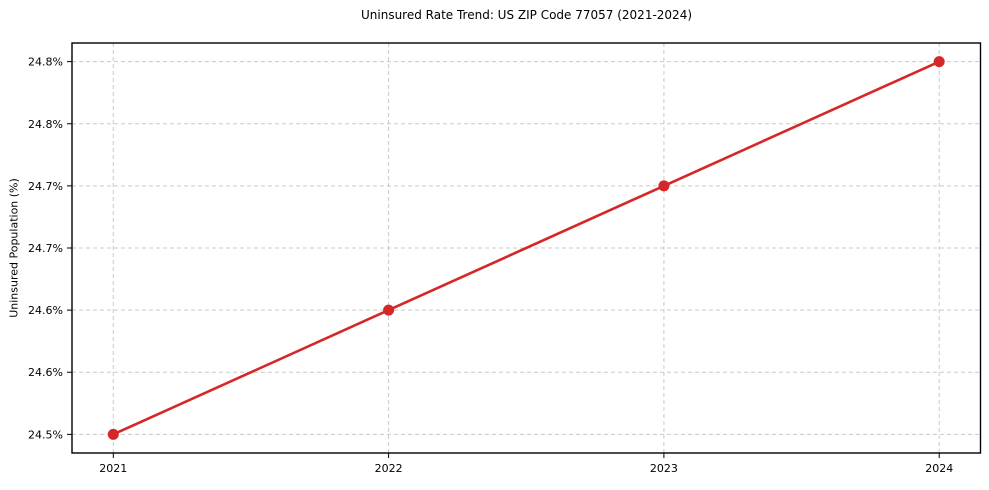  Describe the element at coordinates (664, 468) in the screenshot. I see `x-tick-label: 2023` at that location.